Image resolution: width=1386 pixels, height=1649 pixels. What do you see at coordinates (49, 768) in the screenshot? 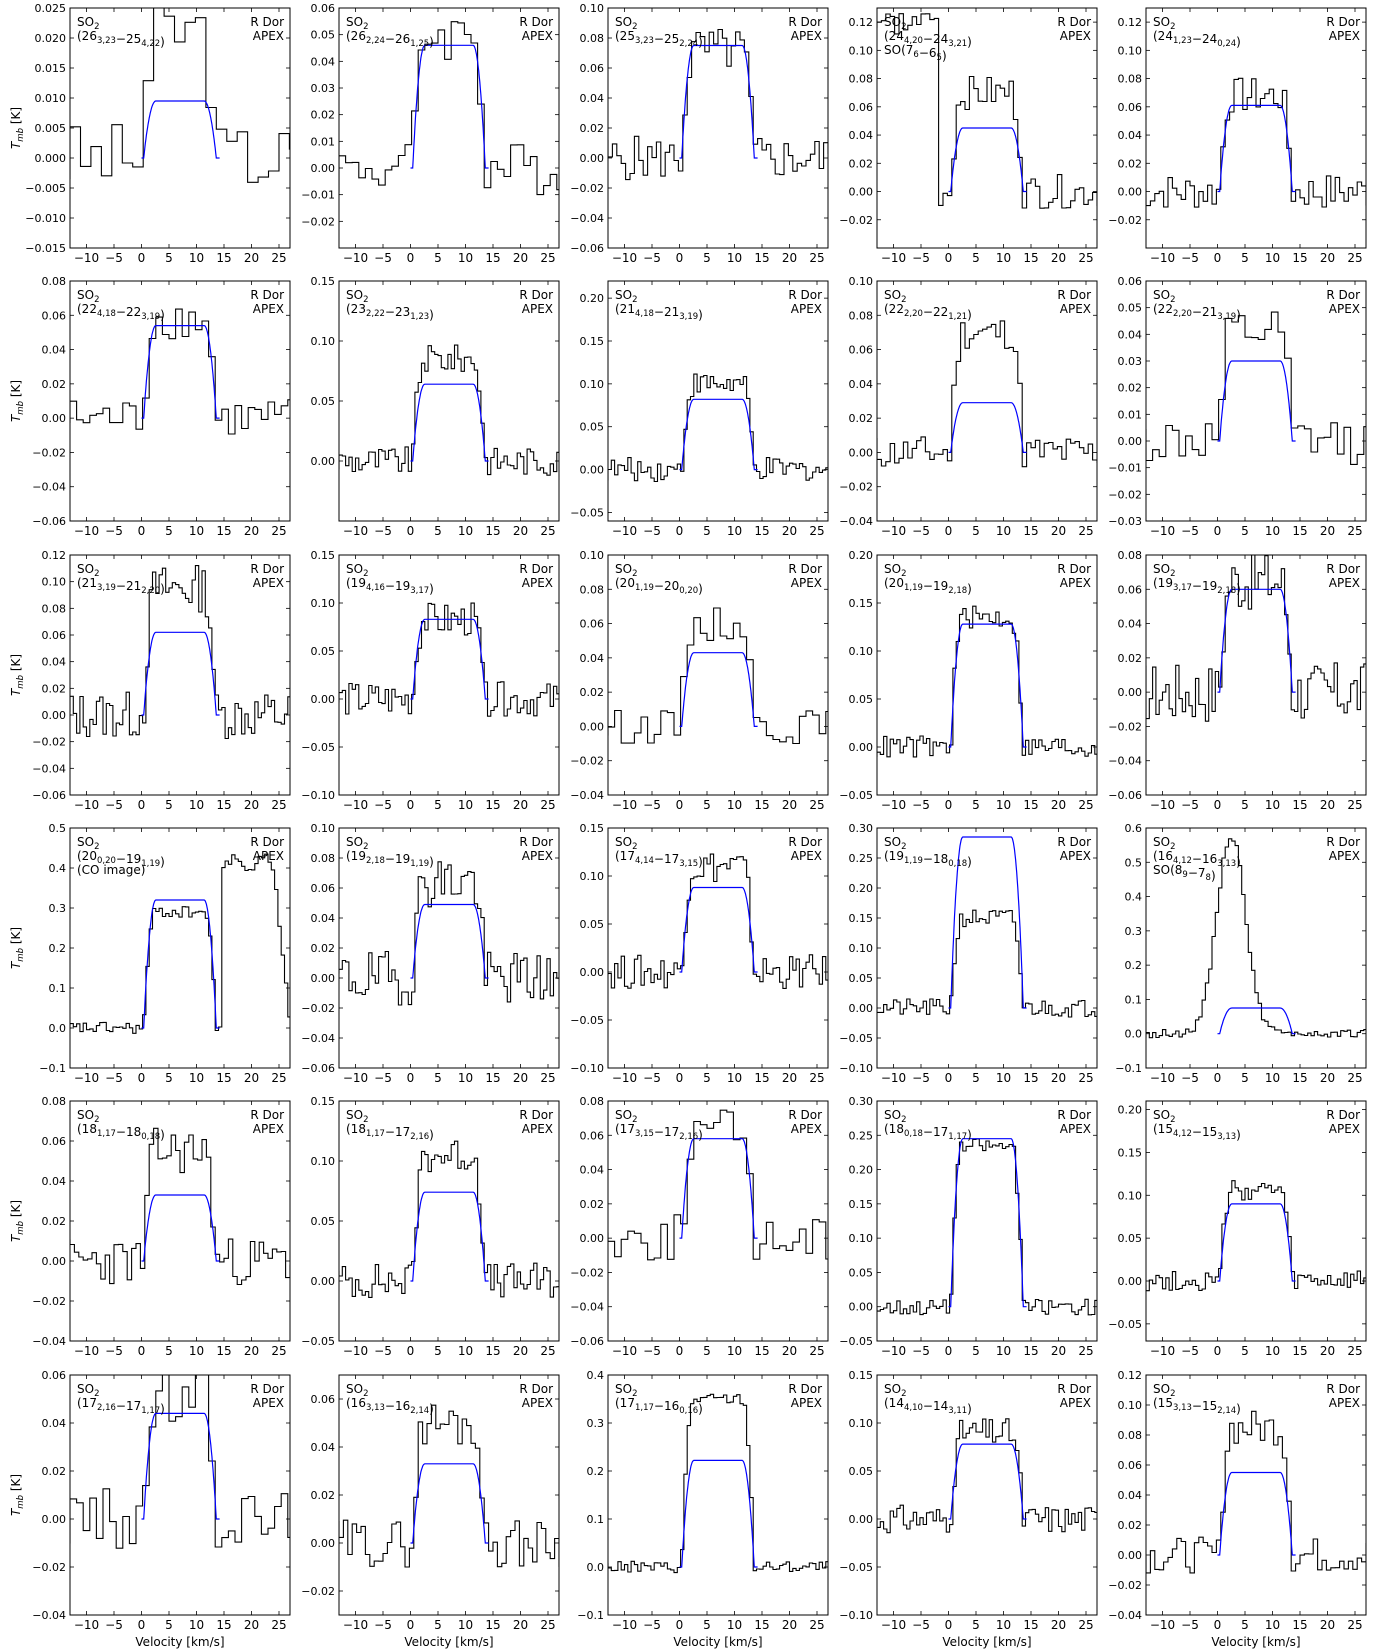
I see `y-tick-label: −0.04` at bounding box center [49, 768].